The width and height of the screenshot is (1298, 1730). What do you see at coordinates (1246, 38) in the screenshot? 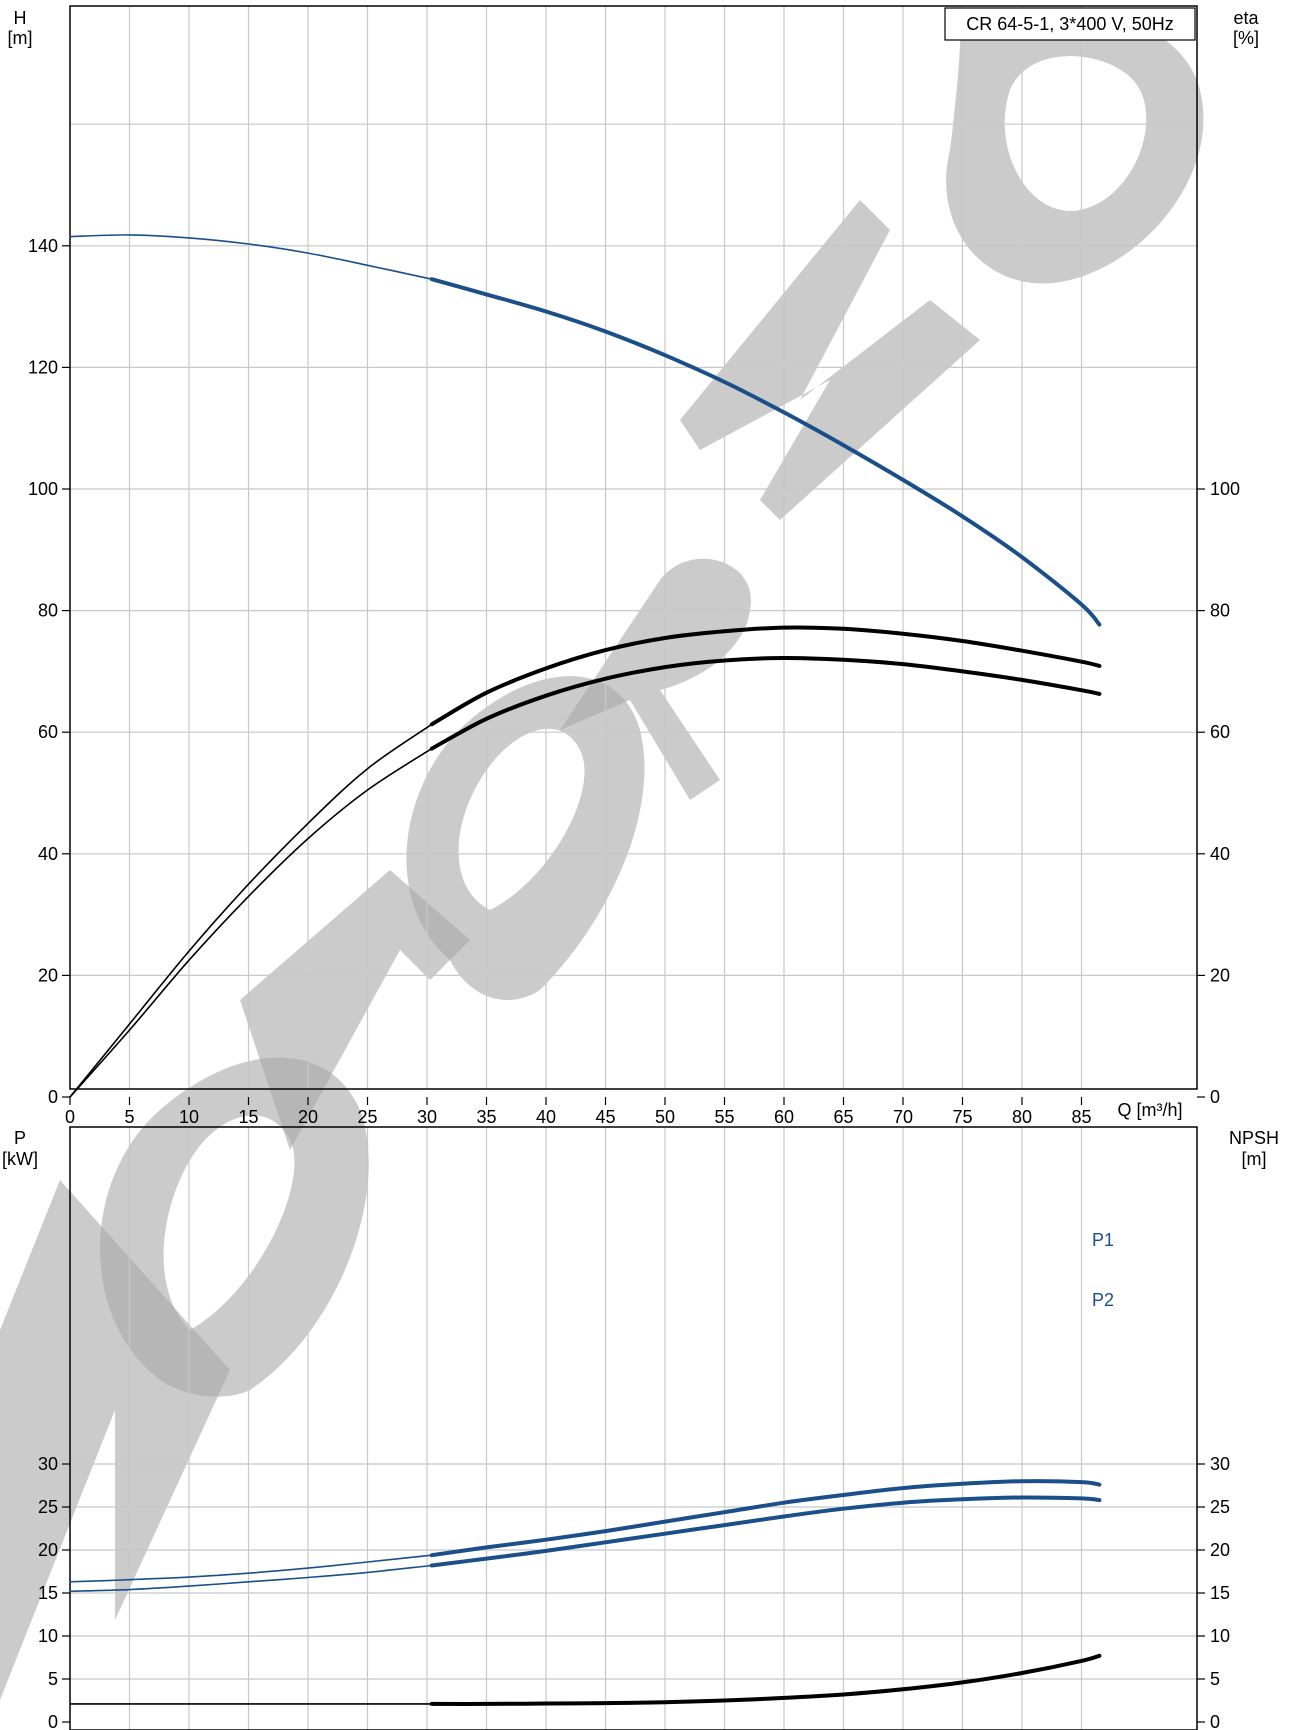
I see `top-right-axis-unit: [%]` at bounding box center [1246, 38].